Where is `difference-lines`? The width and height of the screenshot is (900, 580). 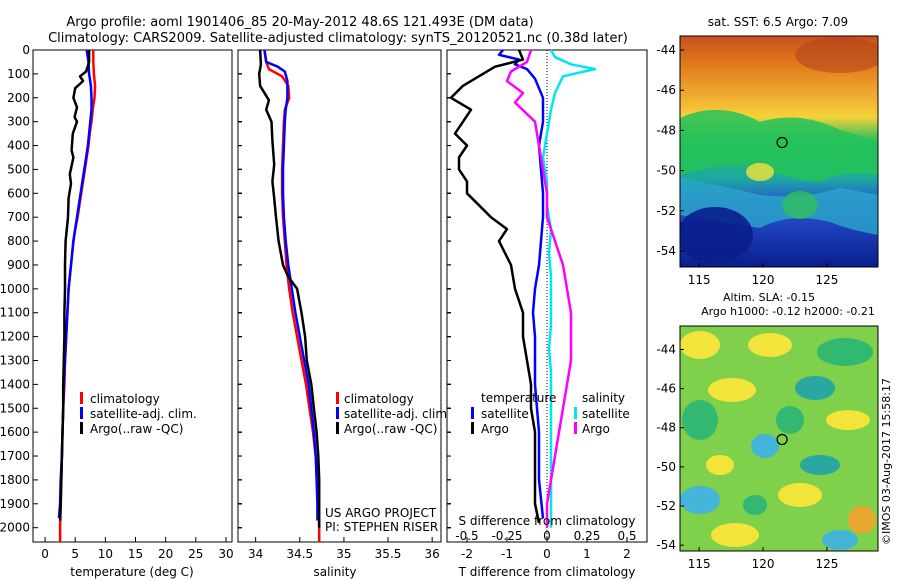 difference-lines is located at coordinates (523, 288).